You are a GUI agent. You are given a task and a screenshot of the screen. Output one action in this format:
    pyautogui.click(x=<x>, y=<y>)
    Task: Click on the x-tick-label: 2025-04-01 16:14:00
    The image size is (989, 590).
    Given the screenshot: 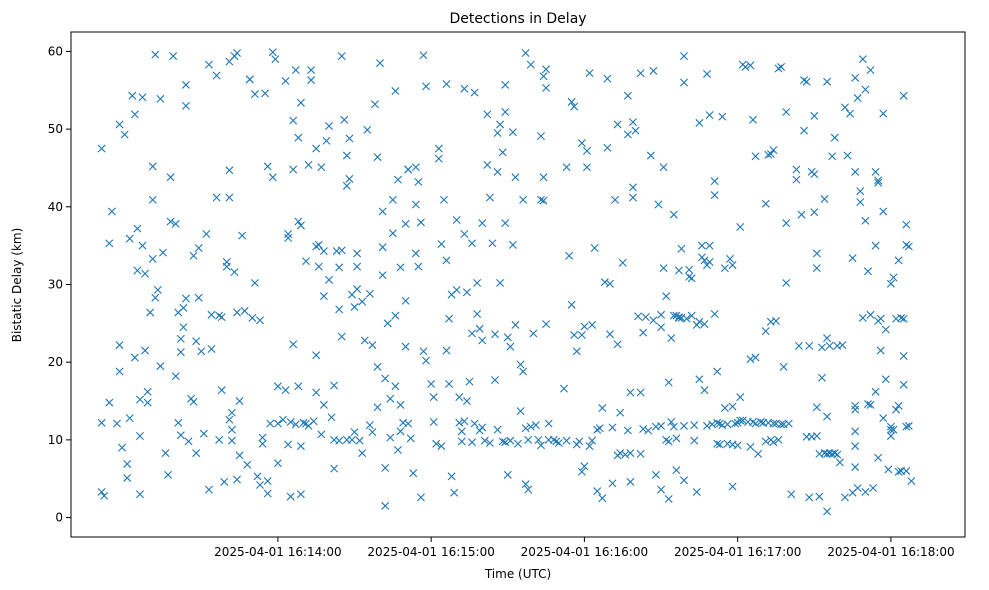 What is the action you would take?
    pyautogui.click(x=277, y=552)
    